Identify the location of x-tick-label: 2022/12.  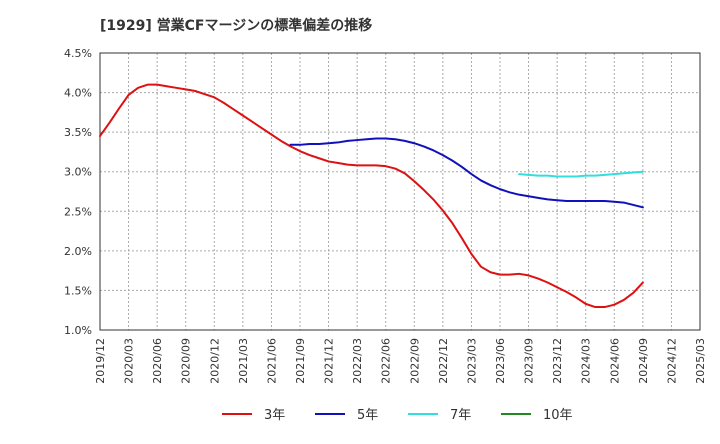
(443, 361).